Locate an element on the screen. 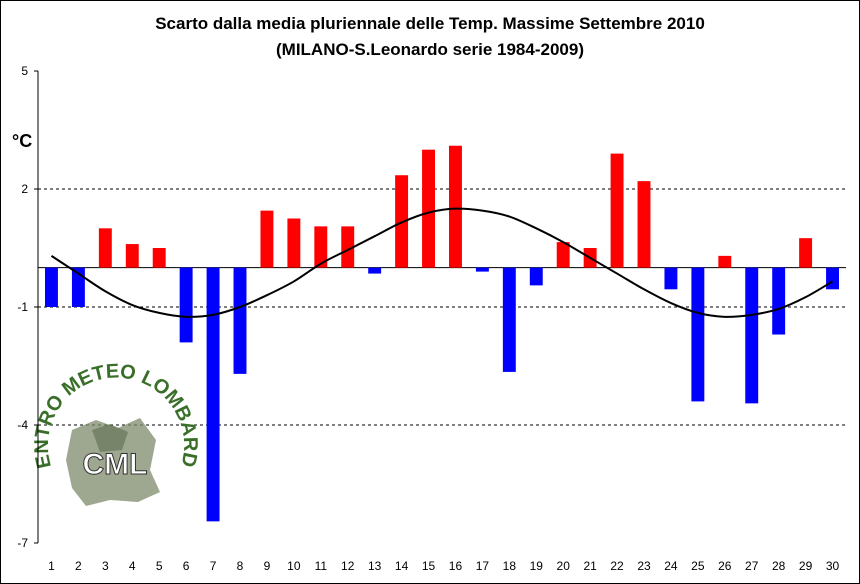 Image resolution: width=860 pixels, height=584 pixels. x-tick-label: 20 is located at coordinates (564, 566).